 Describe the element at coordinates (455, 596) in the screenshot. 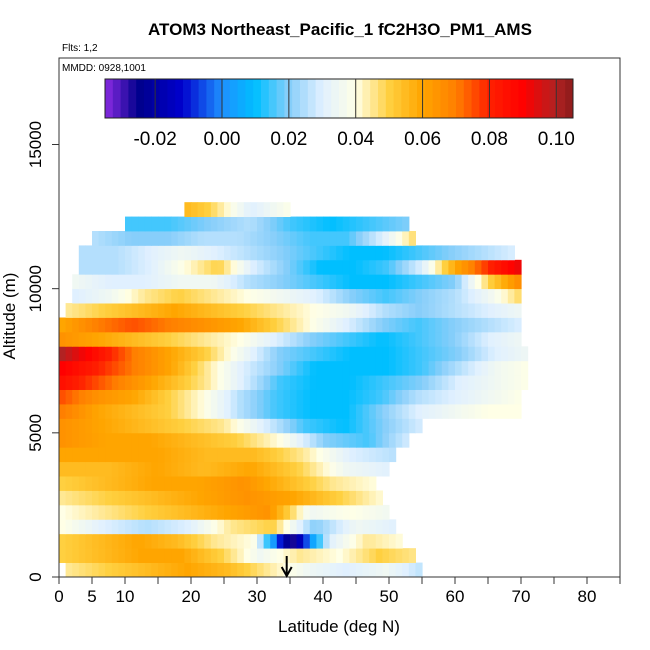

I see `x-tick-label: 60` at that location.